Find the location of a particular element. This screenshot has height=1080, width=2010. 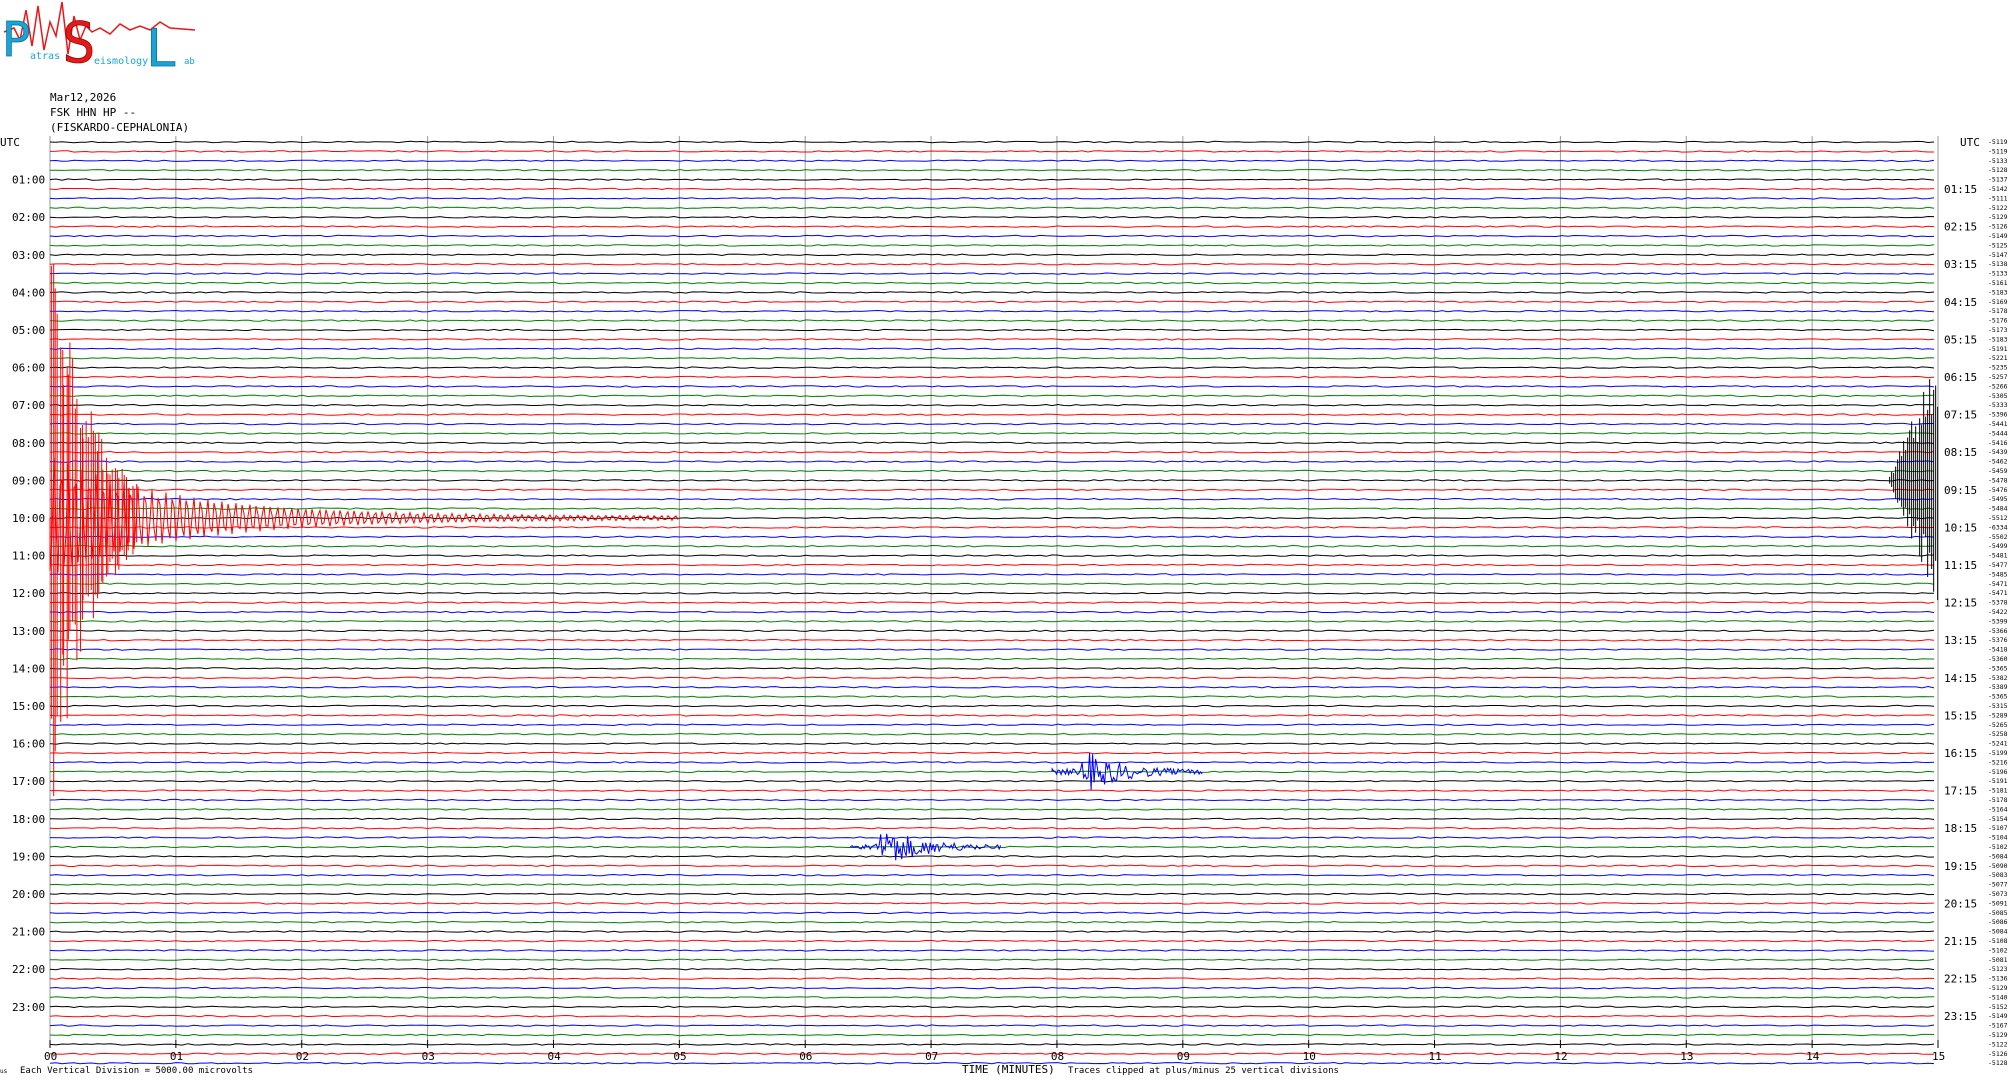

right-time-label: 11:15 is located at coordinates (1960, 565).